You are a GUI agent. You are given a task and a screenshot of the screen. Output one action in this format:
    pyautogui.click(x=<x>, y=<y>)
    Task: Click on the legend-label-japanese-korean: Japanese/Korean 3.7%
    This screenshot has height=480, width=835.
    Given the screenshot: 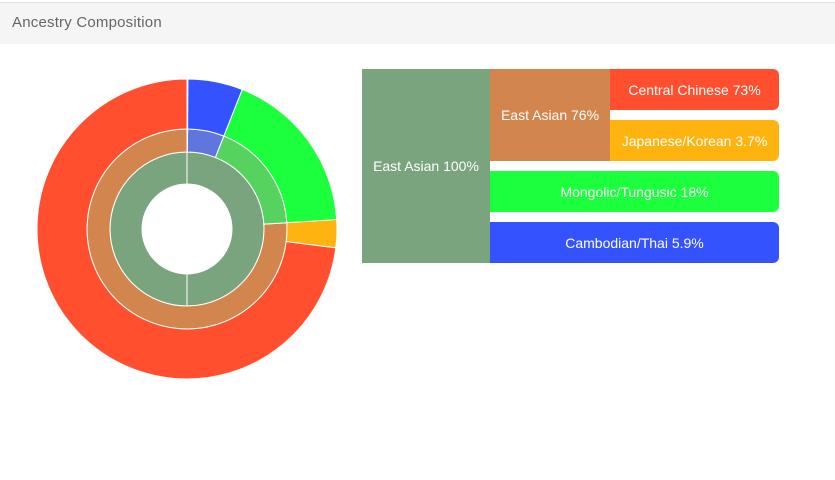 What is the action you would take?
    pyautogui.click(x=694, y=140)
    